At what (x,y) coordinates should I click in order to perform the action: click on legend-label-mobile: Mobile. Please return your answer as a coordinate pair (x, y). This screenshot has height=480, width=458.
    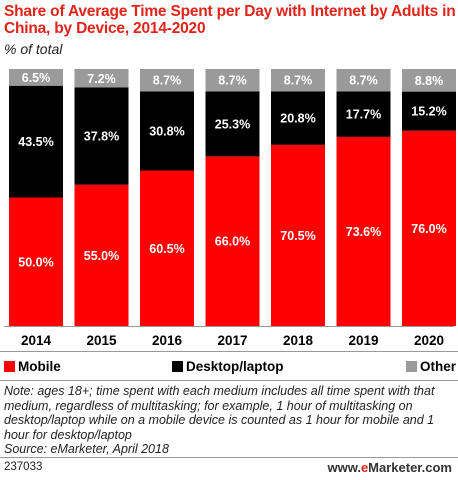
    Looking at the image, I should click on (39, 366).